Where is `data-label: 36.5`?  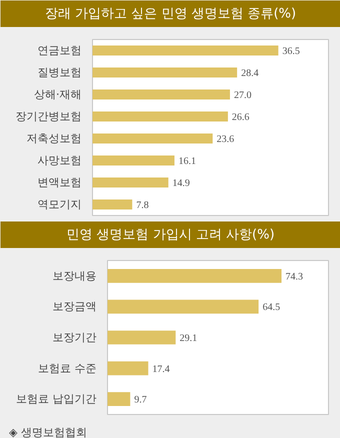
data-label: 36.5 is located at coordinates (291, 51).